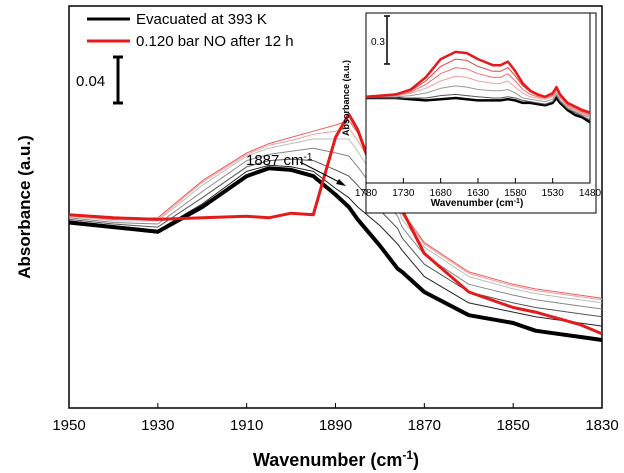  Describe the element at coordinates (515, 193) in the screenshot. I see `inset-x-tick-label: 1580` at that location.